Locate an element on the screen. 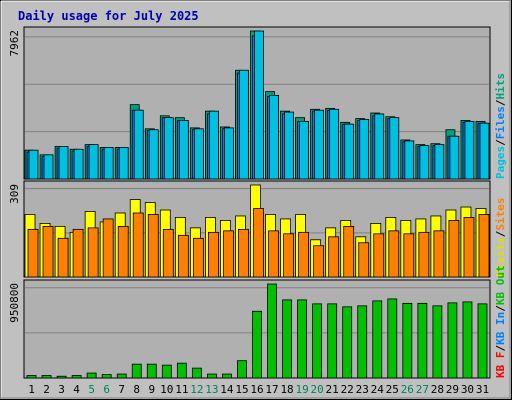  x-tick-label: 16 is located at coordinates (256, 389).